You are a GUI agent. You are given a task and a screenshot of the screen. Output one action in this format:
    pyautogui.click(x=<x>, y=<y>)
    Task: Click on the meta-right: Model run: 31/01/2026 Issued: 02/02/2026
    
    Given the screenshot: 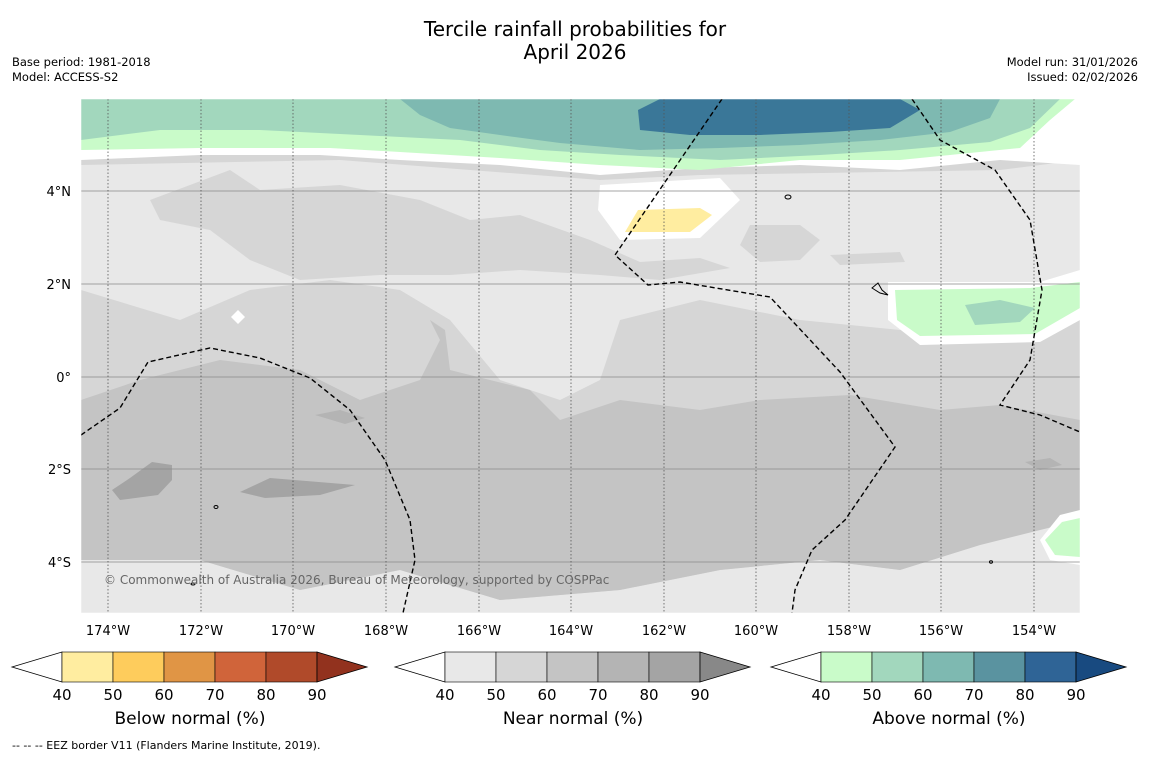 What is the action you would take?
    pyautogui.click(x=1072, y=70)
    